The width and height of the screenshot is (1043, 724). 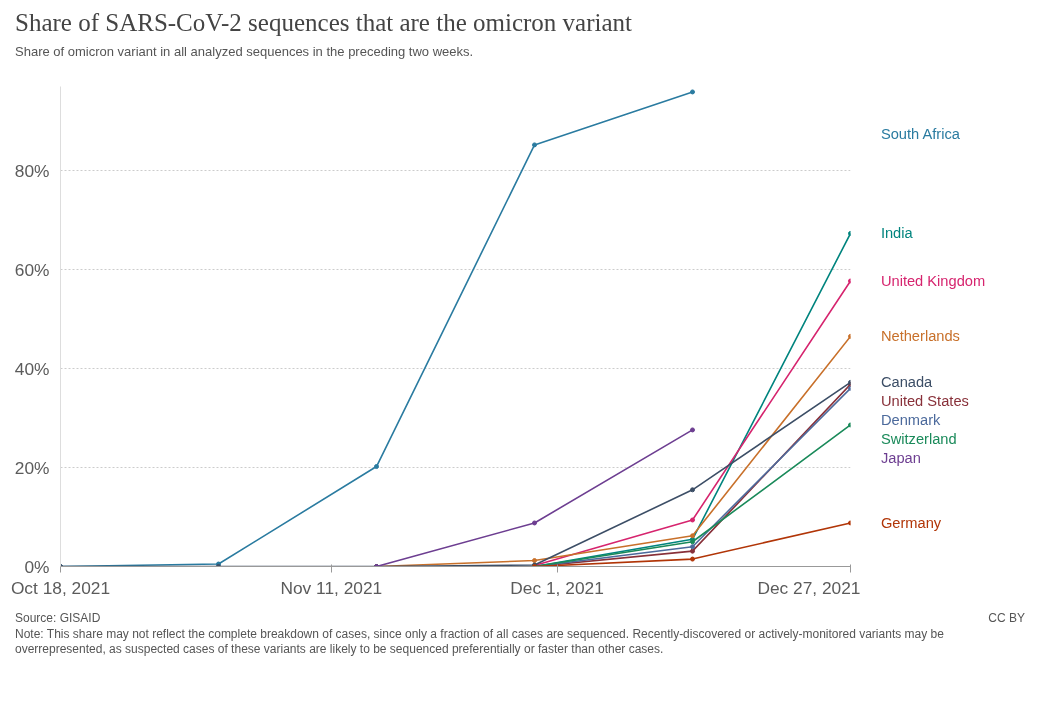 What do you see at coordinates (32, 368) in the screenshot?
I see `y-tick-label: 40%` at bounding box center [32, 368].